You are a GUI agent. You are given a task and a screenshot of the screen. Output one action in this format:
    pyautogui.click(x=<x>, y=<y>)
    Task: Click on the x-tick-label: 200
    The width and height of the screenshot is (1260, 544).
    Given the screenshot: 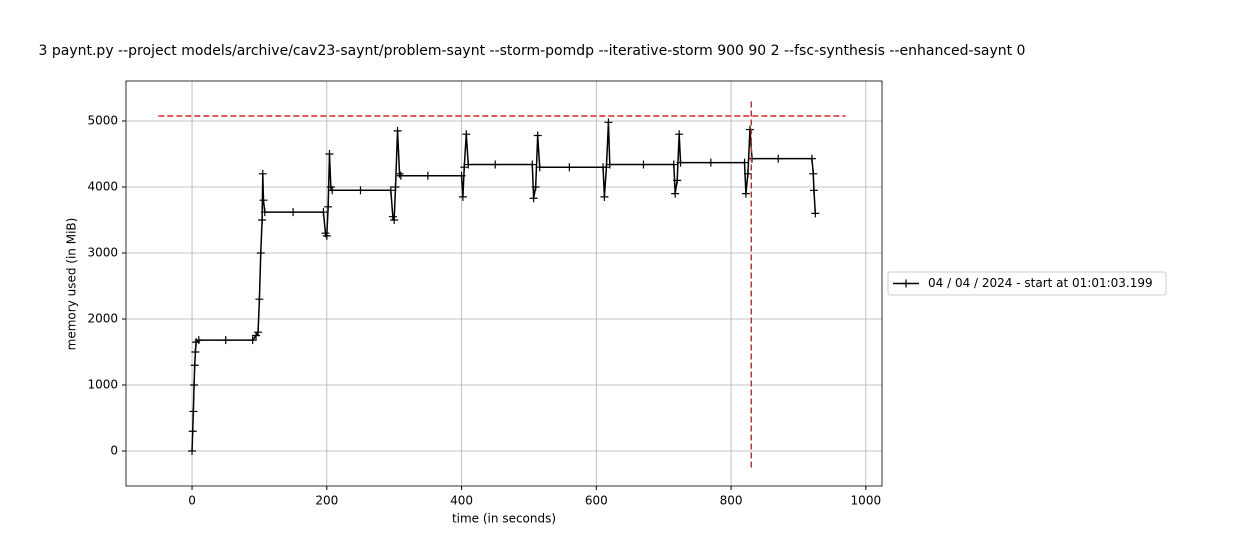 What is the action you would take?
    pyautogui.click(x=326, y=501)
    